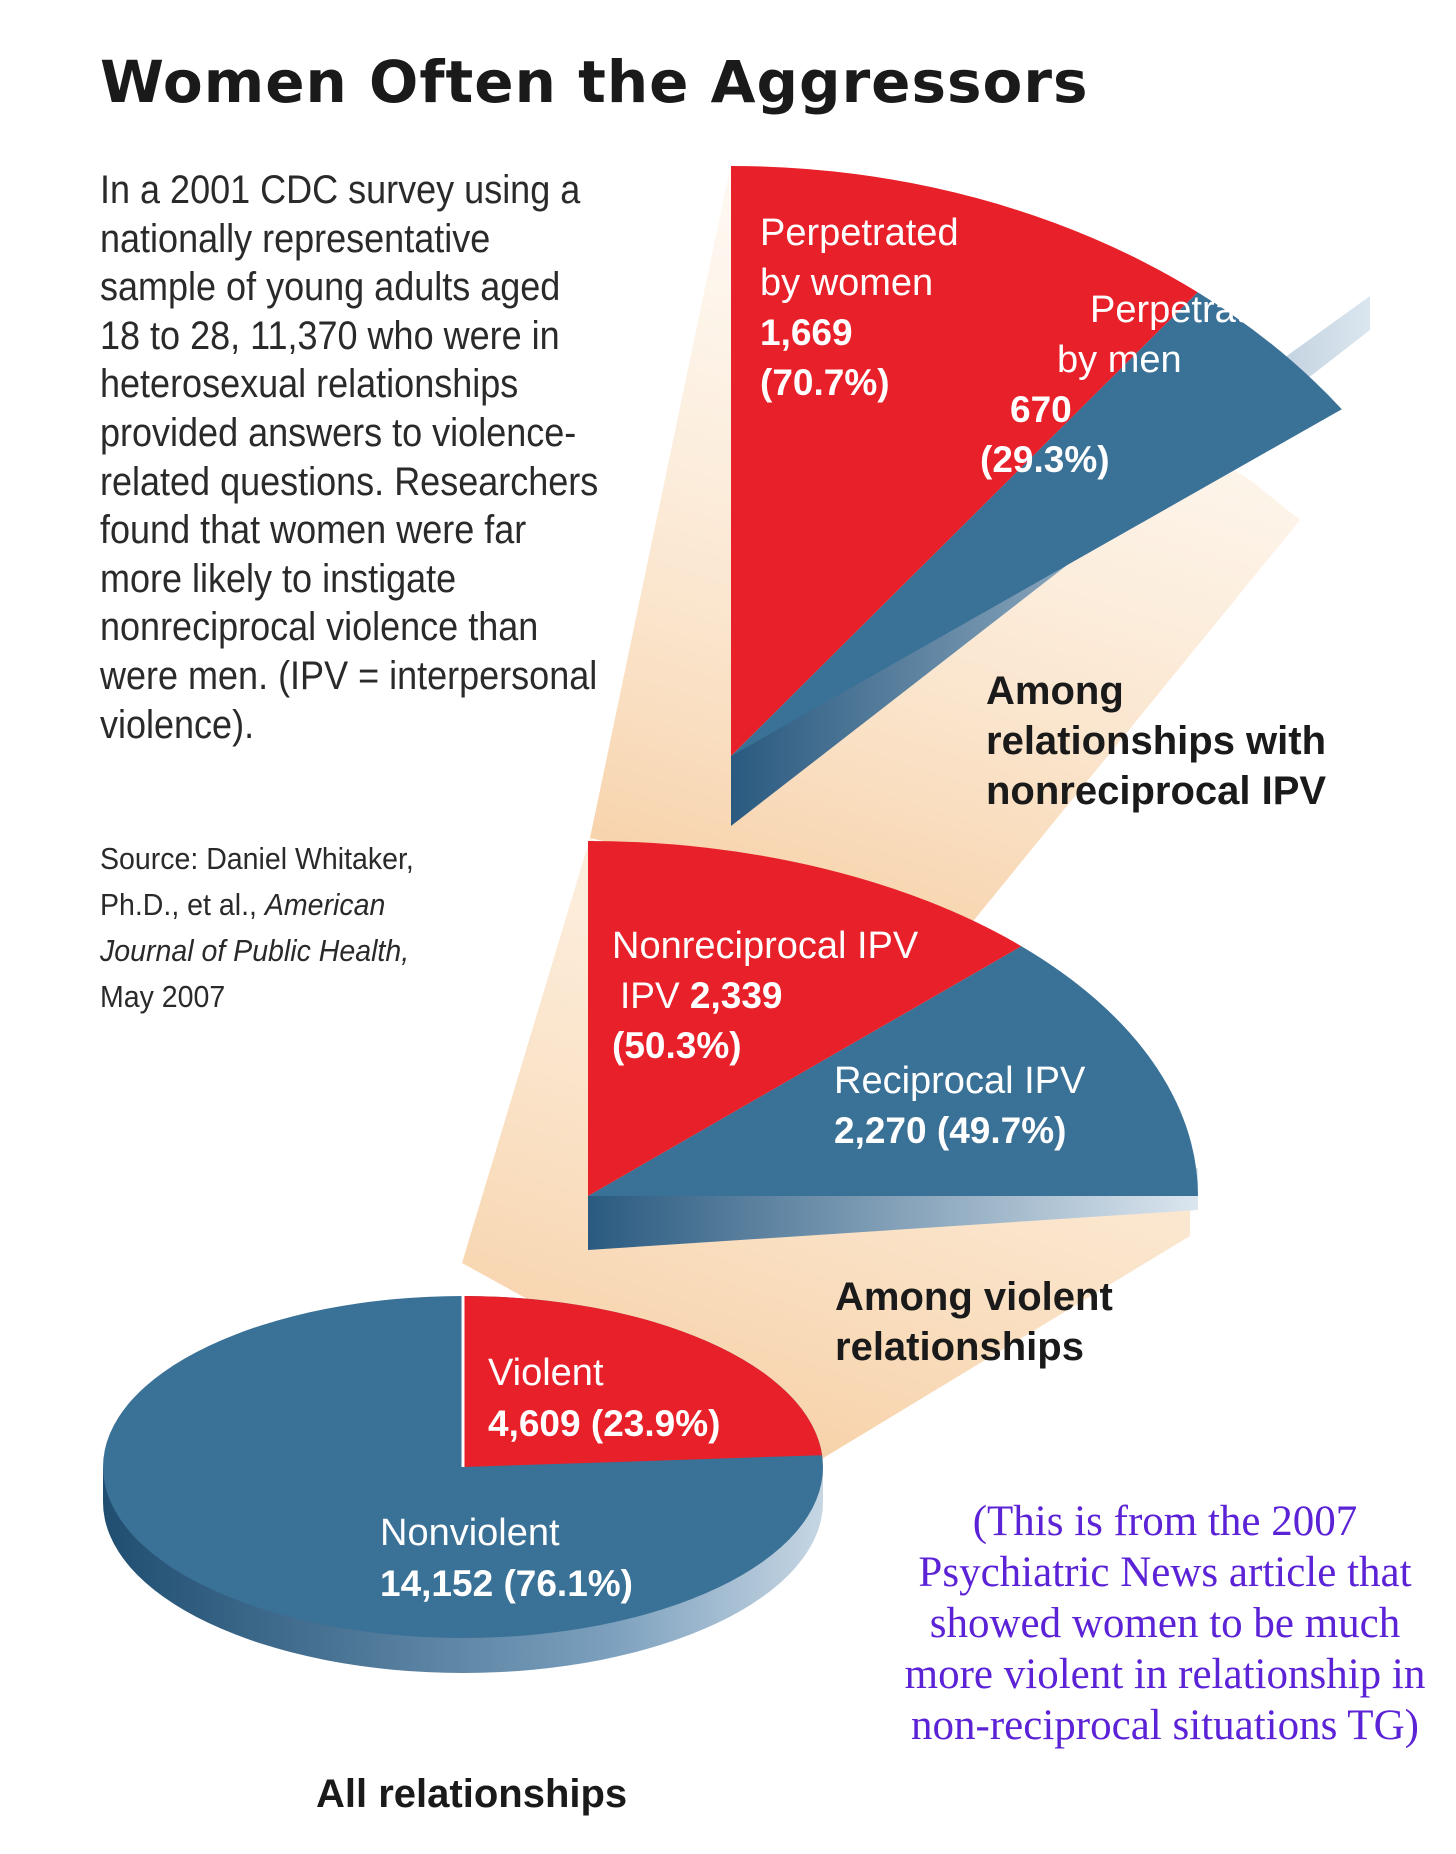 The width and height of the screenshot is (1456, 1854). I want to click on slice-reciprocal-ipv, so click(893, 1071).